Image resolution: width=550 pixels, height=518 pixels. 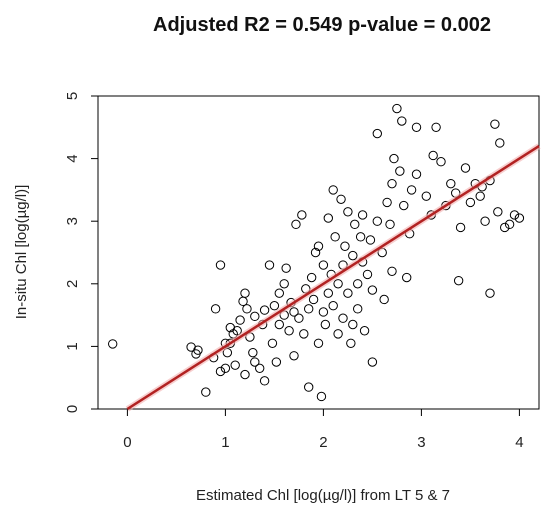 I want to click on x-tick-label: 4, so click(x=519, y=442).